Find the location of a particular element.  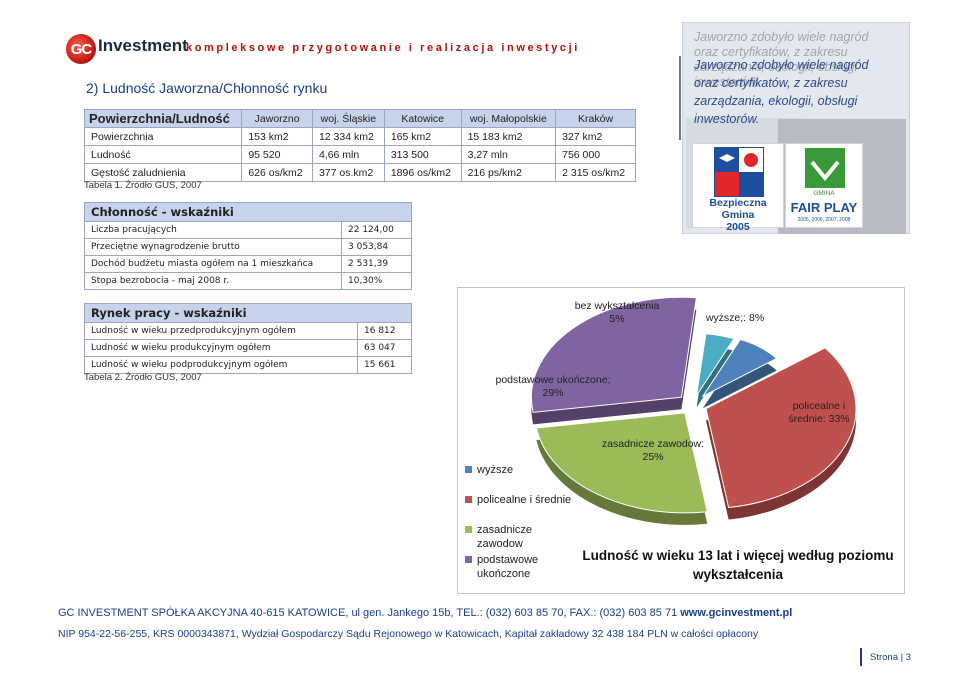

table1-source-note: Tabela 1. Źródło GUS, 2007 is located at coordinates (143, 185).